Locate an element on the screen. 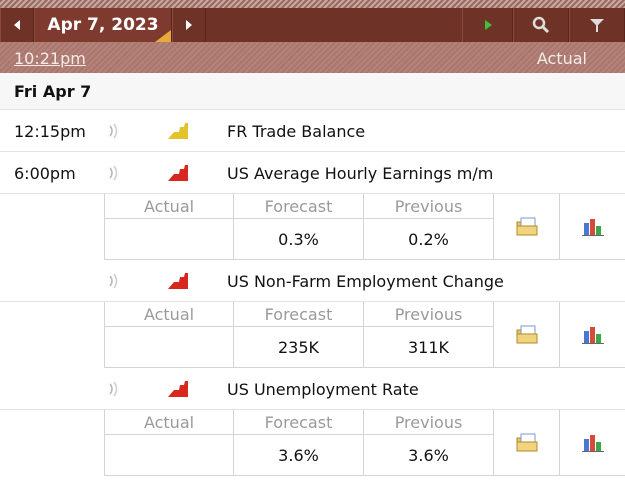 The image size is (625, 480). event-title: FR Trade Balance is located at coordinates (296, 131).